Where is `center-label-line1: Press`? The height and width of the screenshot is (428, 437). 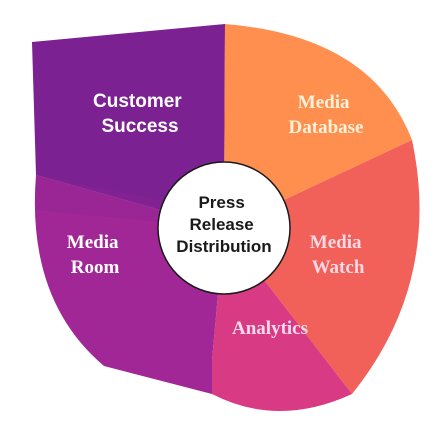 center-label-line1: Press is located at coordinates (221, 202).